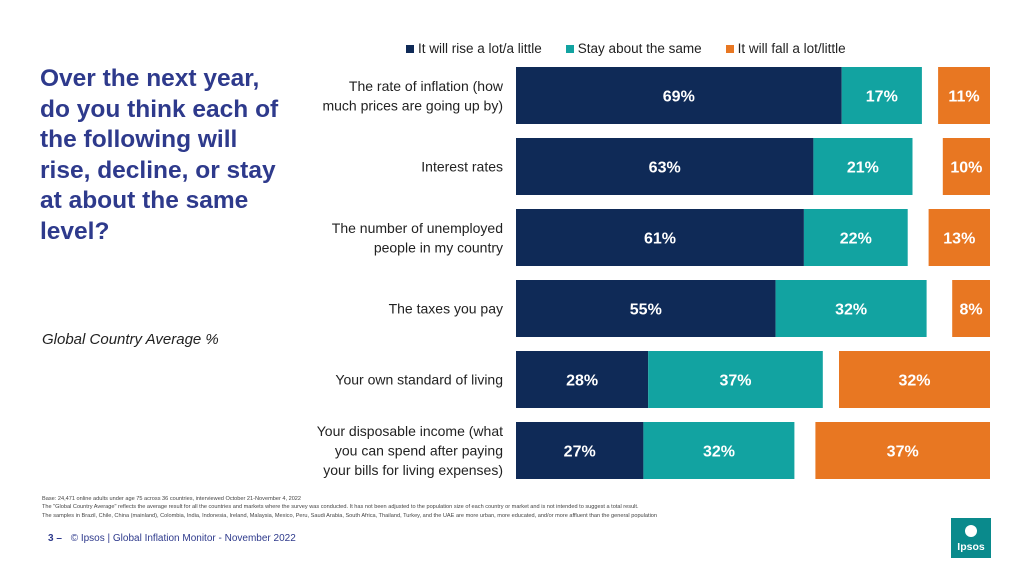 The height and width of the screenshot is (576, 1024). I want to click on ipsos-logo: Ipsos, so click(971, 538).